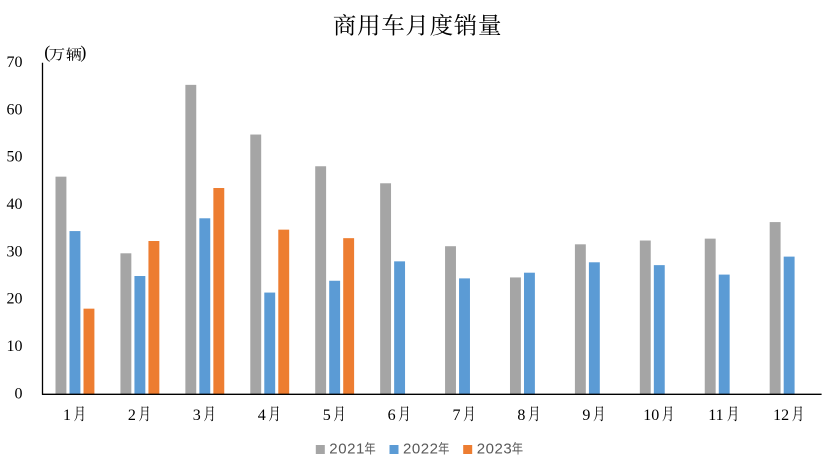  I want to click on svg-text: 3, so click(197, 415).